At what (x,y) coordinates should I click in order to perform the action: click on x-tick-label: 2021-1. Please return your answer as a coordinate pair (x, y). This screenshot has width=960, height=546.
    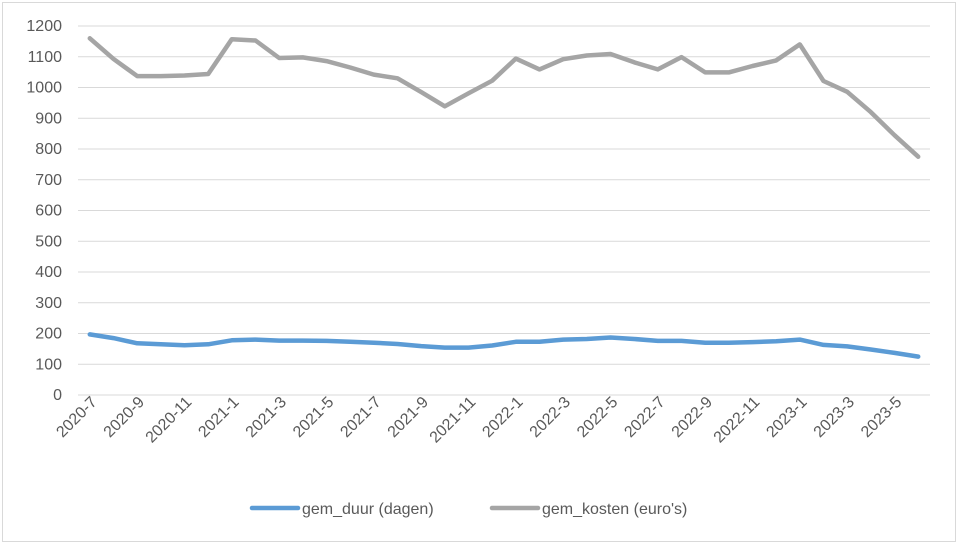
    Looking at the image, I should click on (218, 417).